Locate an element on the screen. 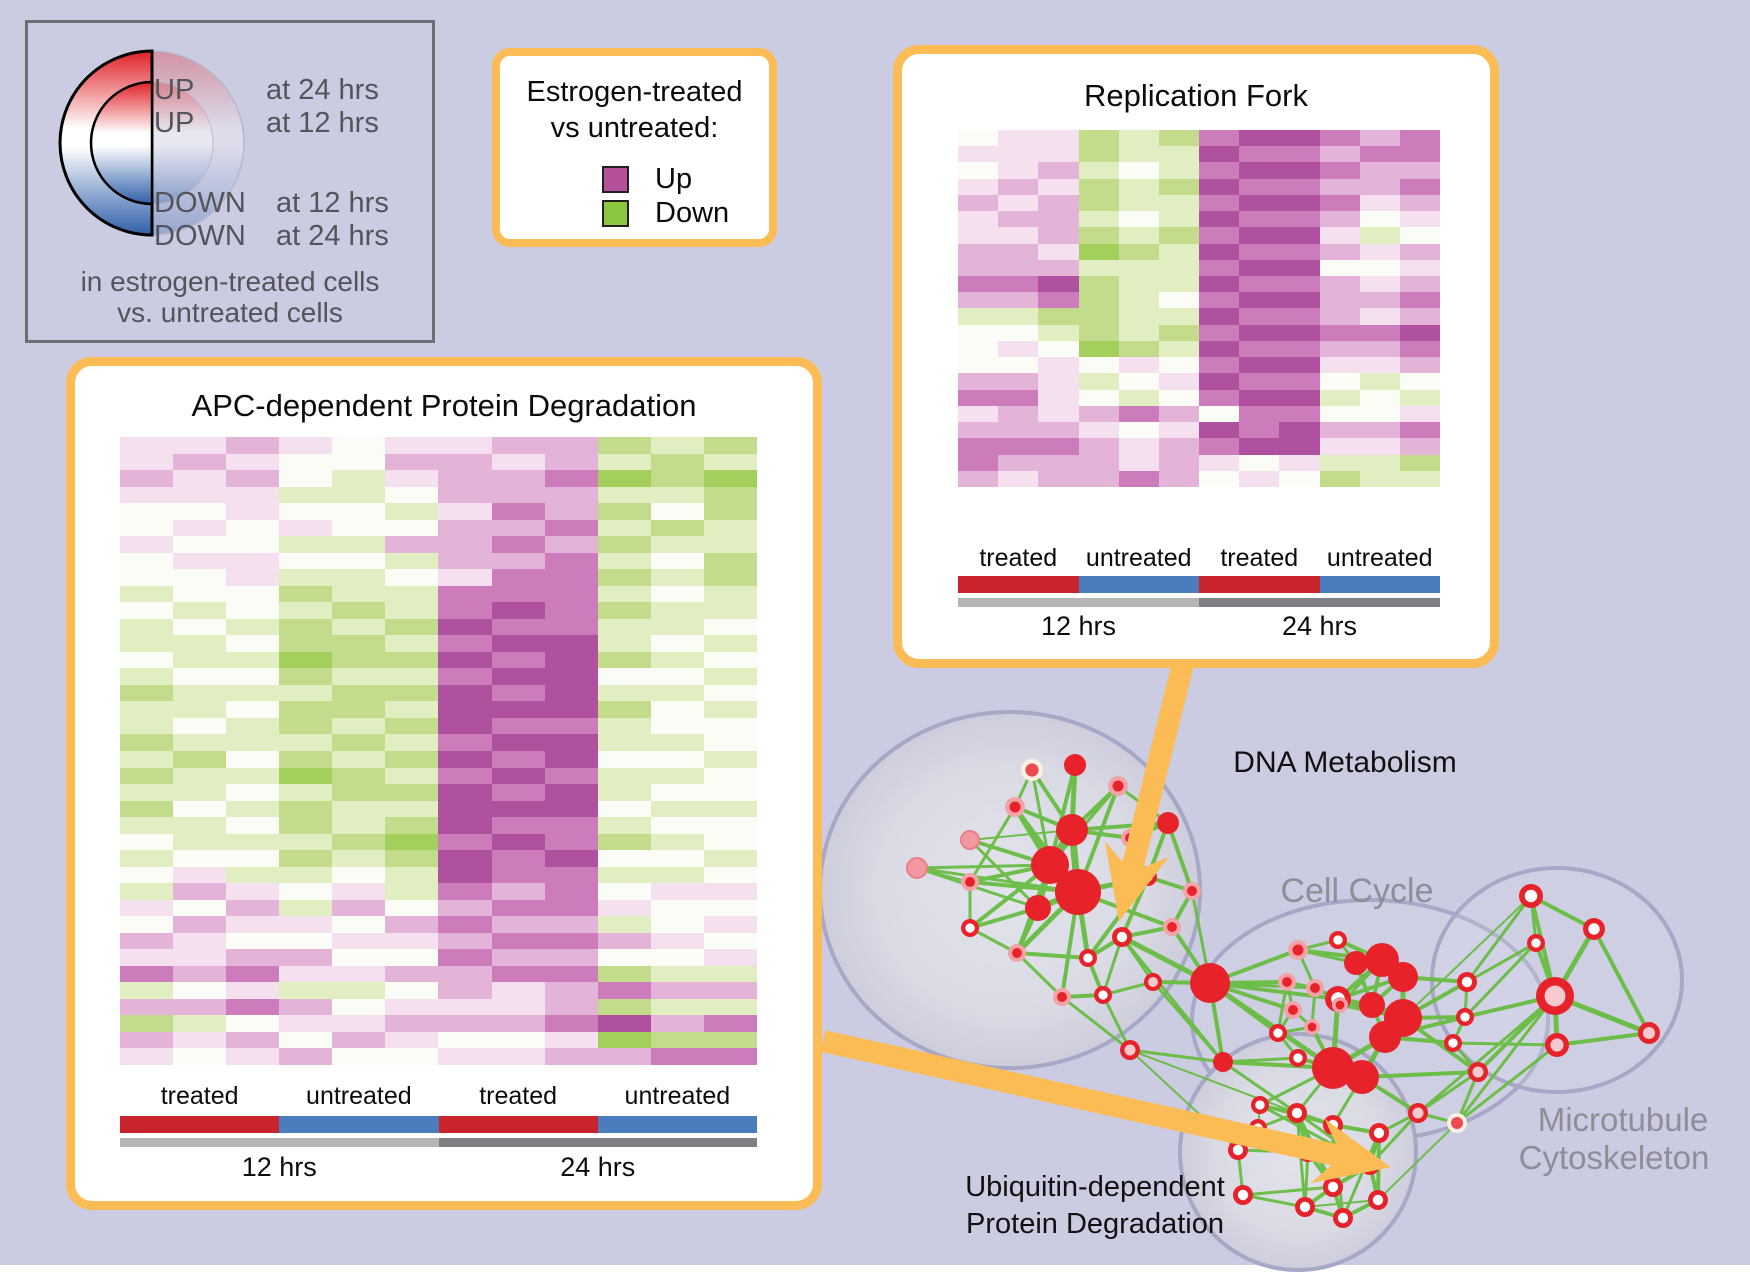 This screenshot has width=1750, height=1279. repfork-time-colorbar is located at coordinates (1199, 602).